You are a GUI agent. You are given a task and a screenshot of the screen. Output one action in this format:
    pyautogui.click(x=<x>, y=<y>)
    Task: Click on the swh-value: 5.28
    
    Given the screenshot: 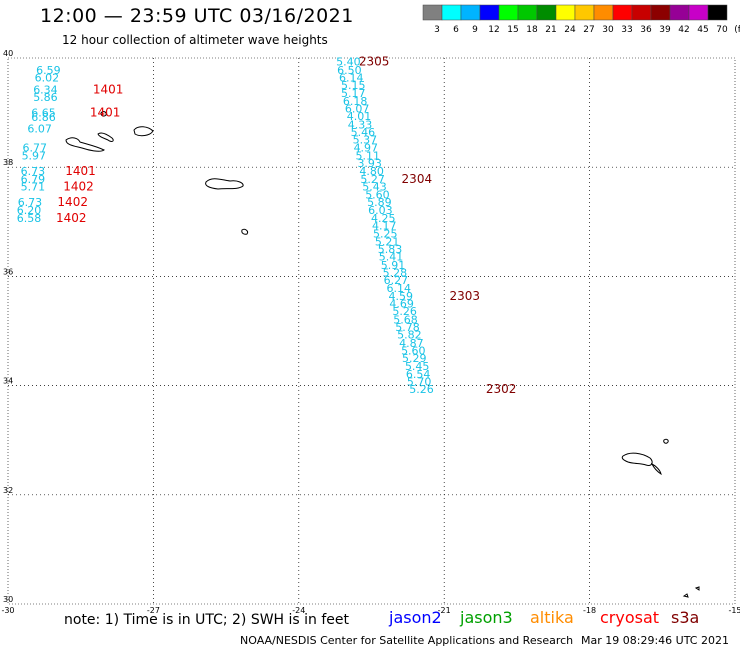 What is the action you would take?
    pyautogui.click(x=395, y=272)
    